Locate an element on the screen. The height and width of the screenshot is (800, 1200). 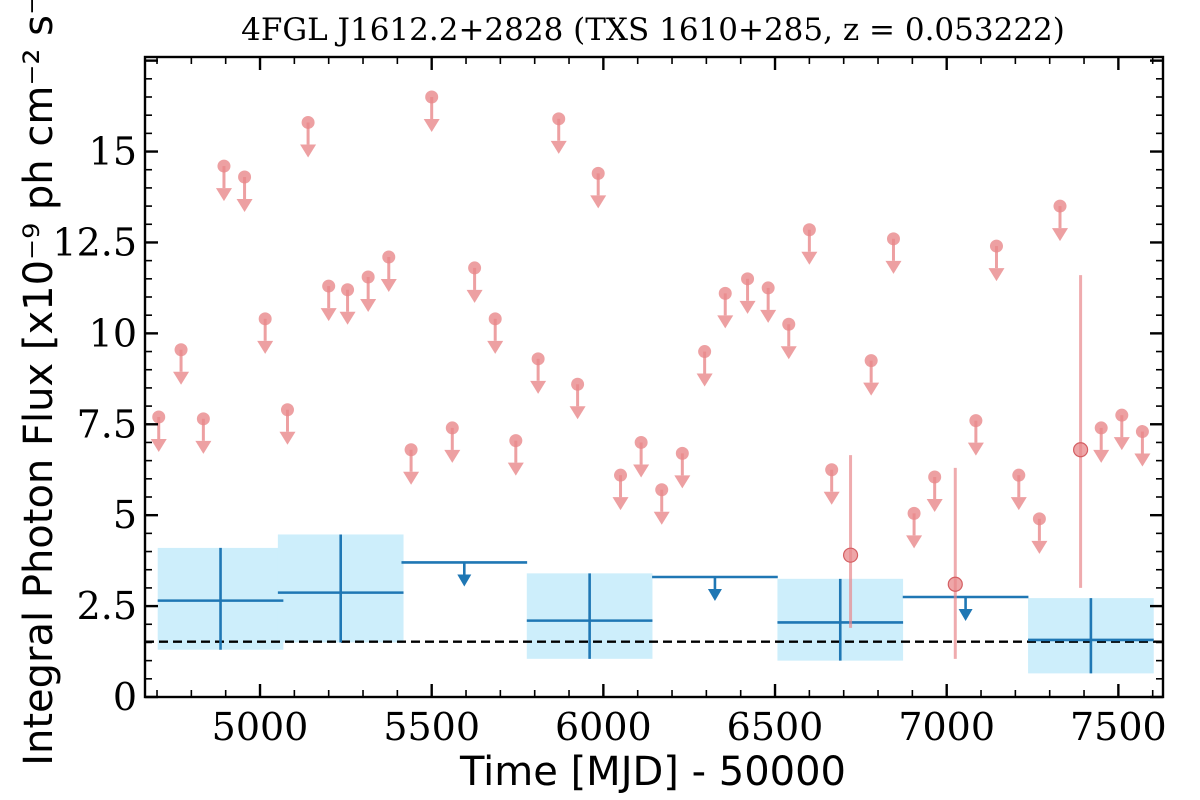
yearly-points is located at coordinates (655, 604).